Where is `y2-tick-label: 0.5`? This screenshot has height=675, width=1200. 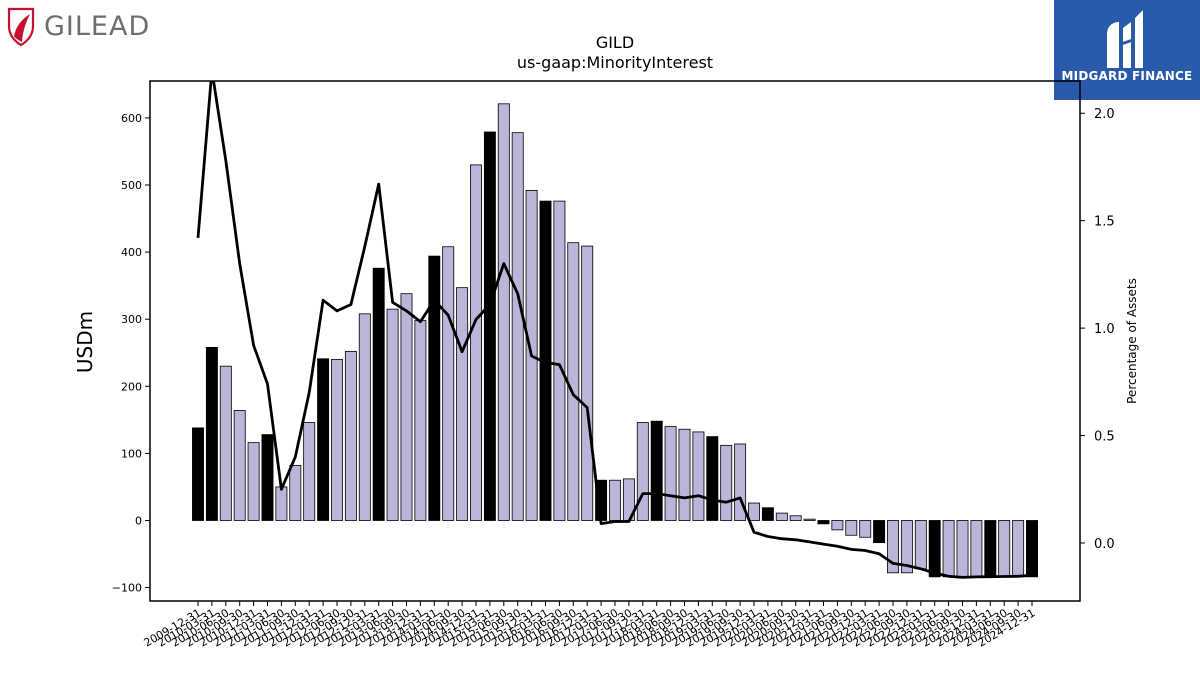
y2-tick-label: 0.5 is located at coordinates (1104, 437).